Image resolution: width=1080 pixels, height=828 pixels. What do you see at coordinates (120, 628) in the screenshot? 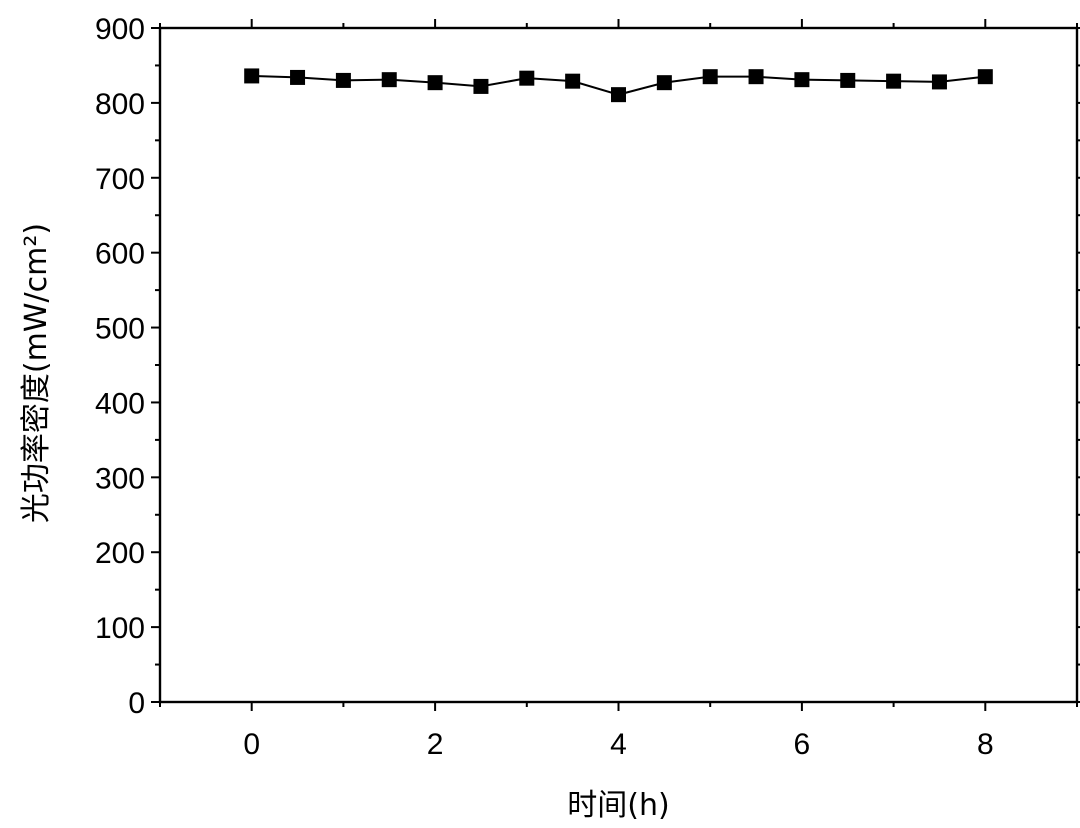
I see `y-tick-label: 100` at bounding box center [120, 628].